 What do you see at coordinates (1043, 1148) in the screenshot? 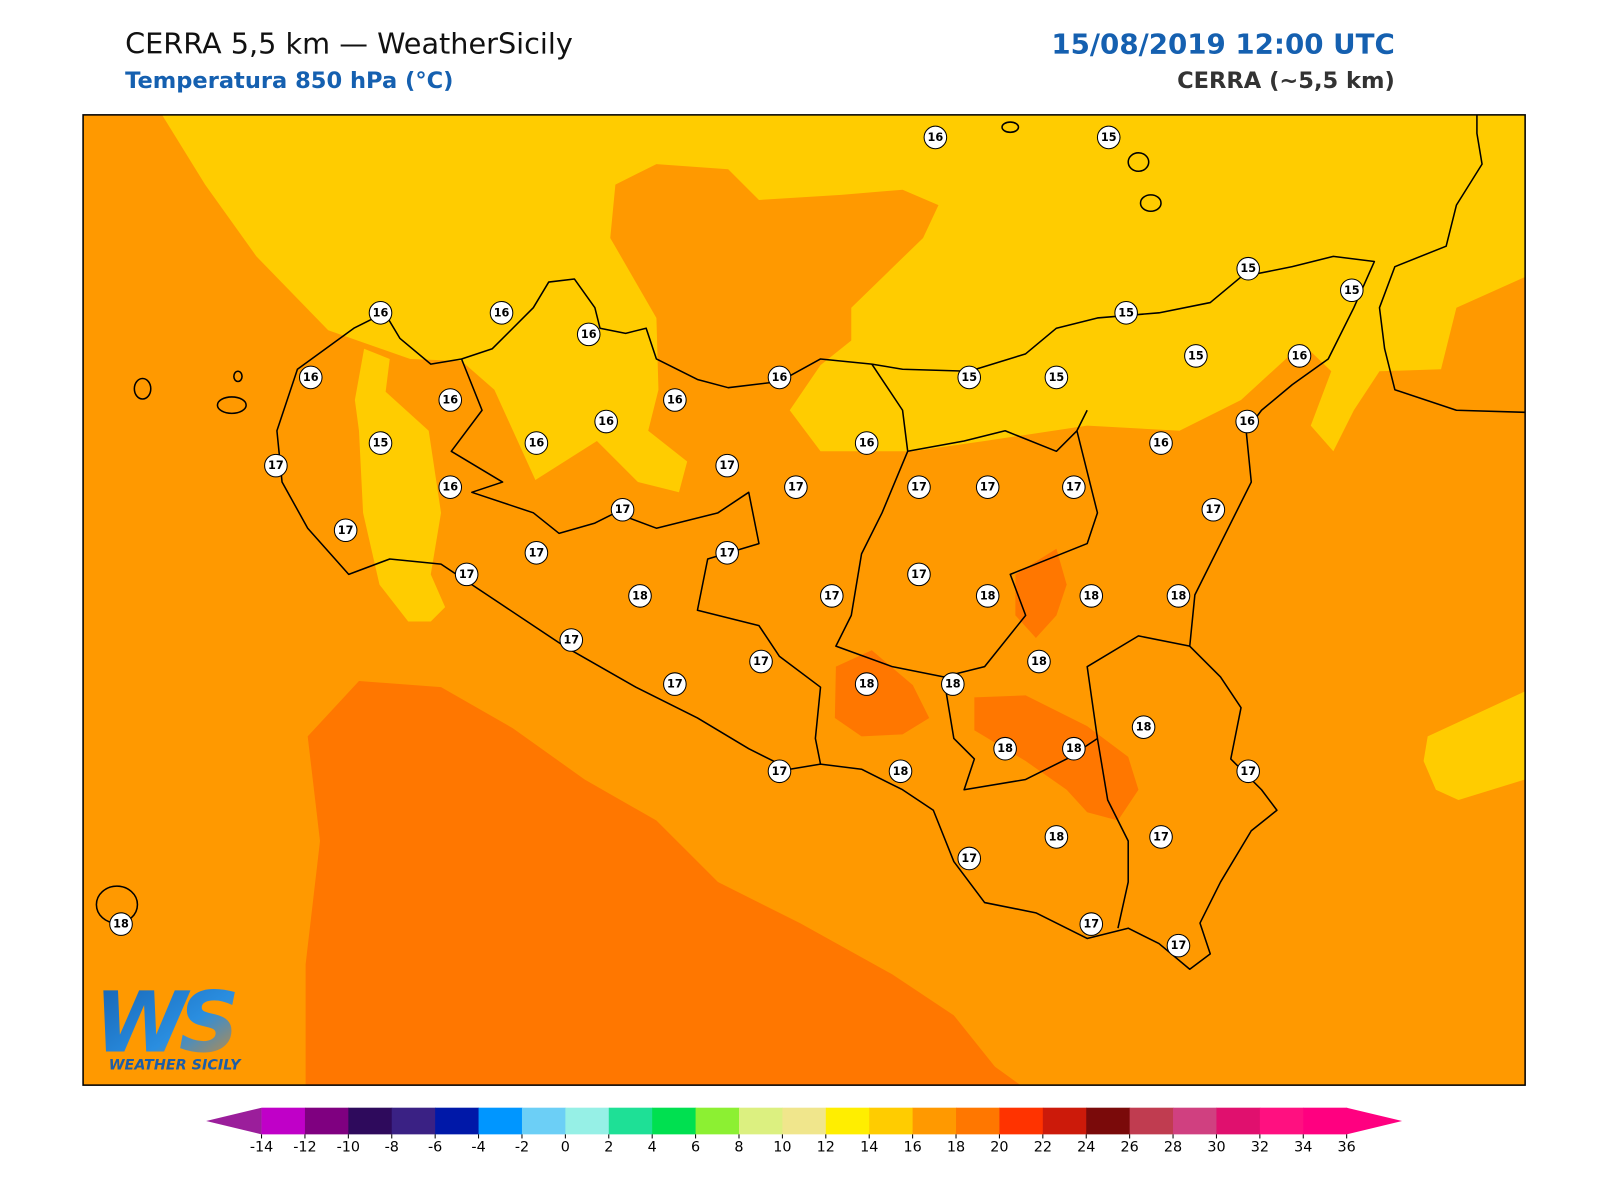
I see `colorbar-tick-label: 22` at bounding box center [1043, 1148].